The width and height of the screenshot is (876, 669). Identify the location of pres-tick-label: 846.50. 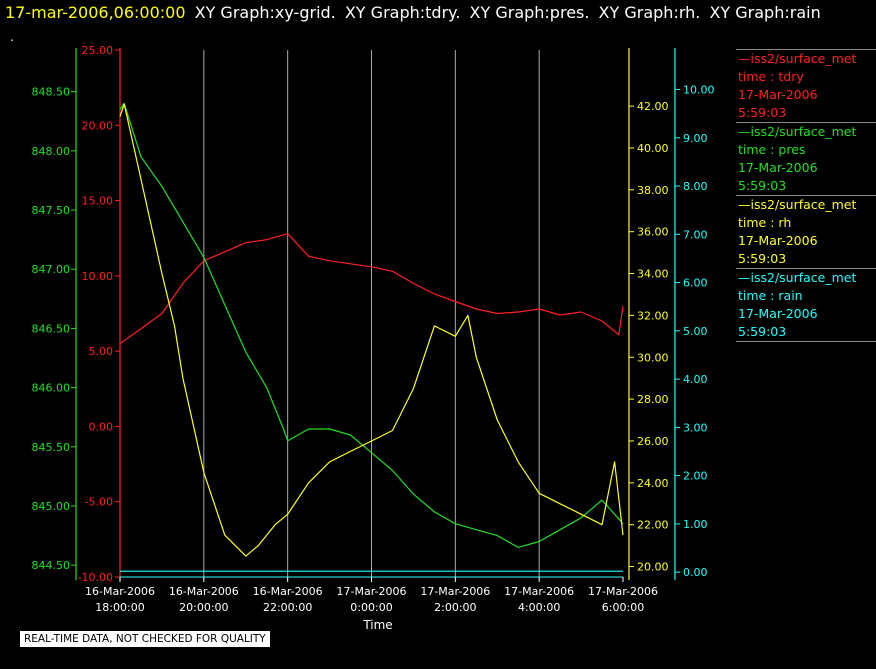
(51, 328).